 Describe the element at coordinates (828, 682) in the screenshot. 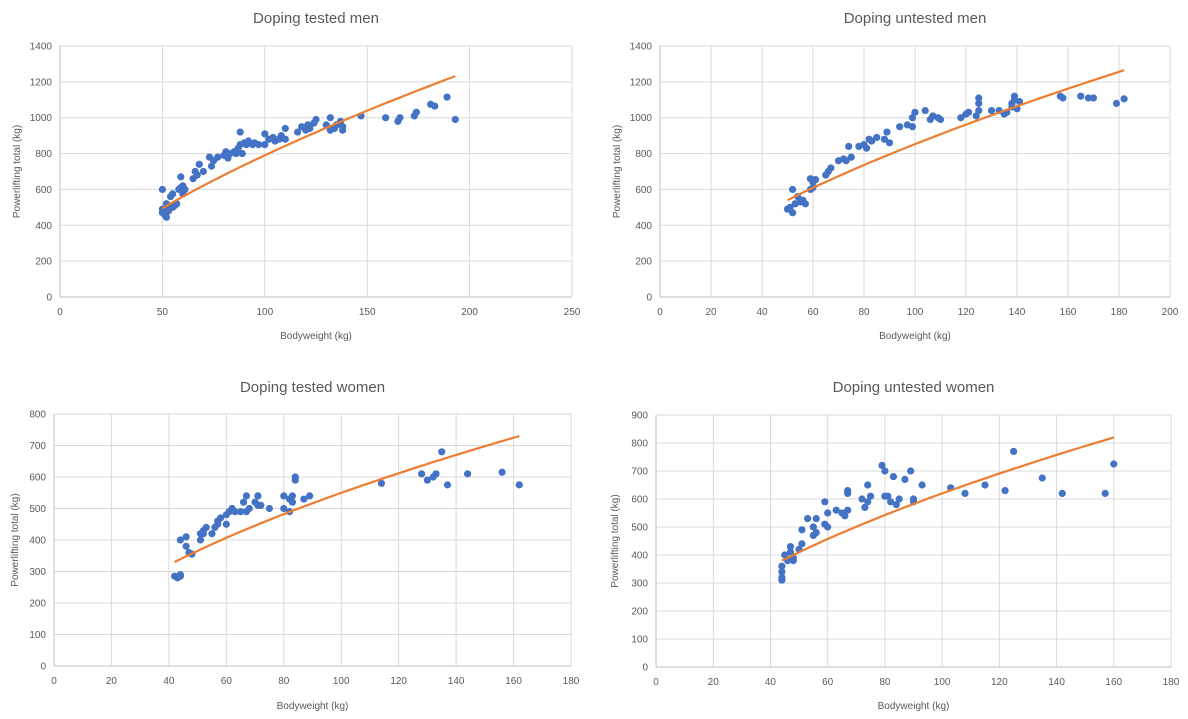

I see `x-tick-label: 60` at that location.